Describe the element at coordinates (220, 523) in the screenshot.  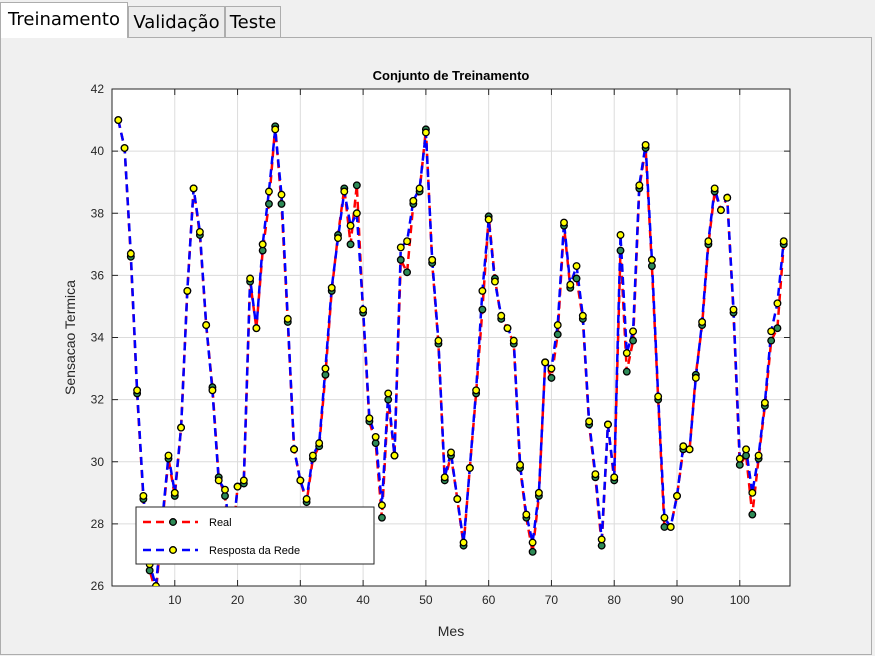
I see `legend-label: Real` at that location.